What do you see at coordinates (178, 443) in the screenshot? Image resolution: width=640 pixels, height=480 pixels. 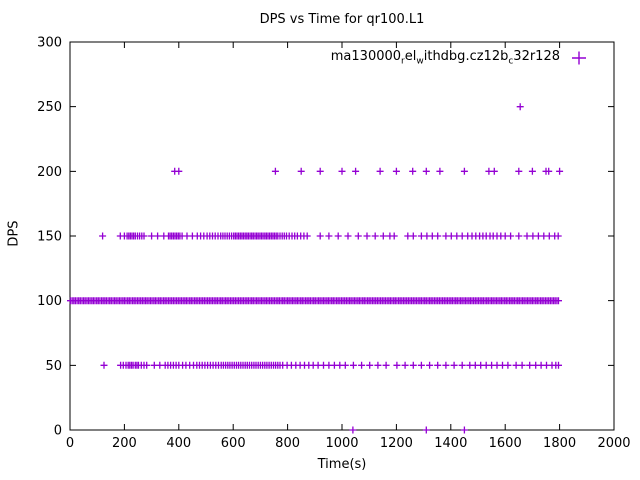 I see `x-tick-label: 400` at bounding box center [178, 443].